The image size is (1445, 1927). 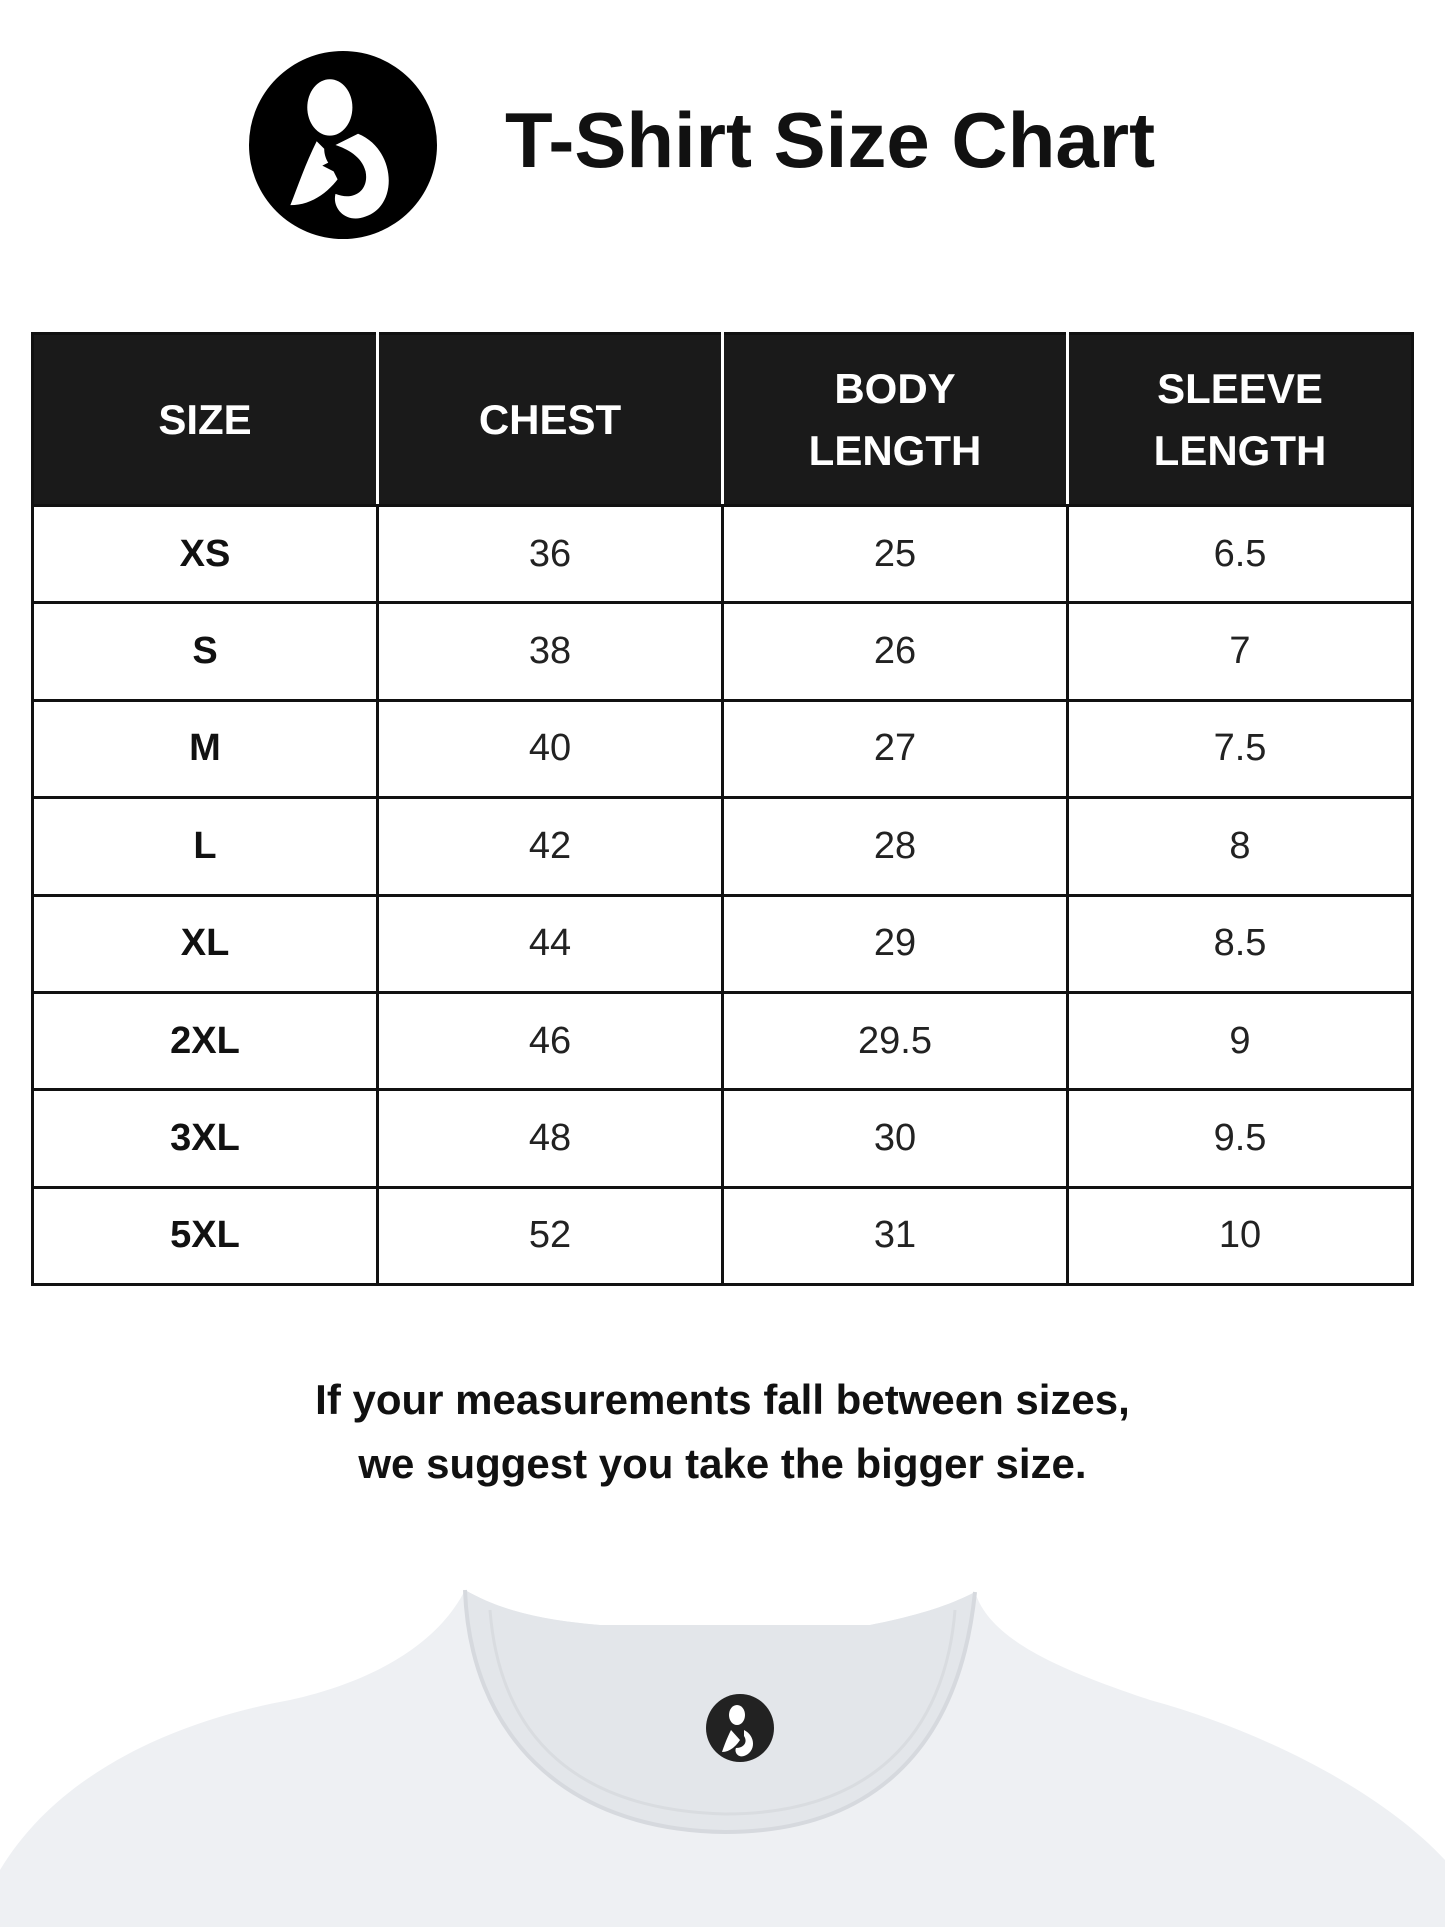 I want to click on sleeve-length-cell: 8, so click(x=1240, y=846).